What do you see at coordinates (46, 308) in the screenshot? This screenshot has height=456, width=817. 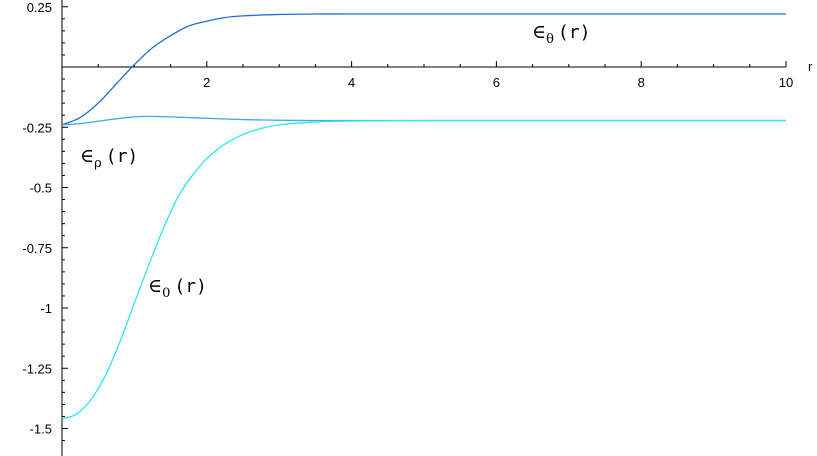 I see `y-tick-label: -1` at bounding box center [46, 308].